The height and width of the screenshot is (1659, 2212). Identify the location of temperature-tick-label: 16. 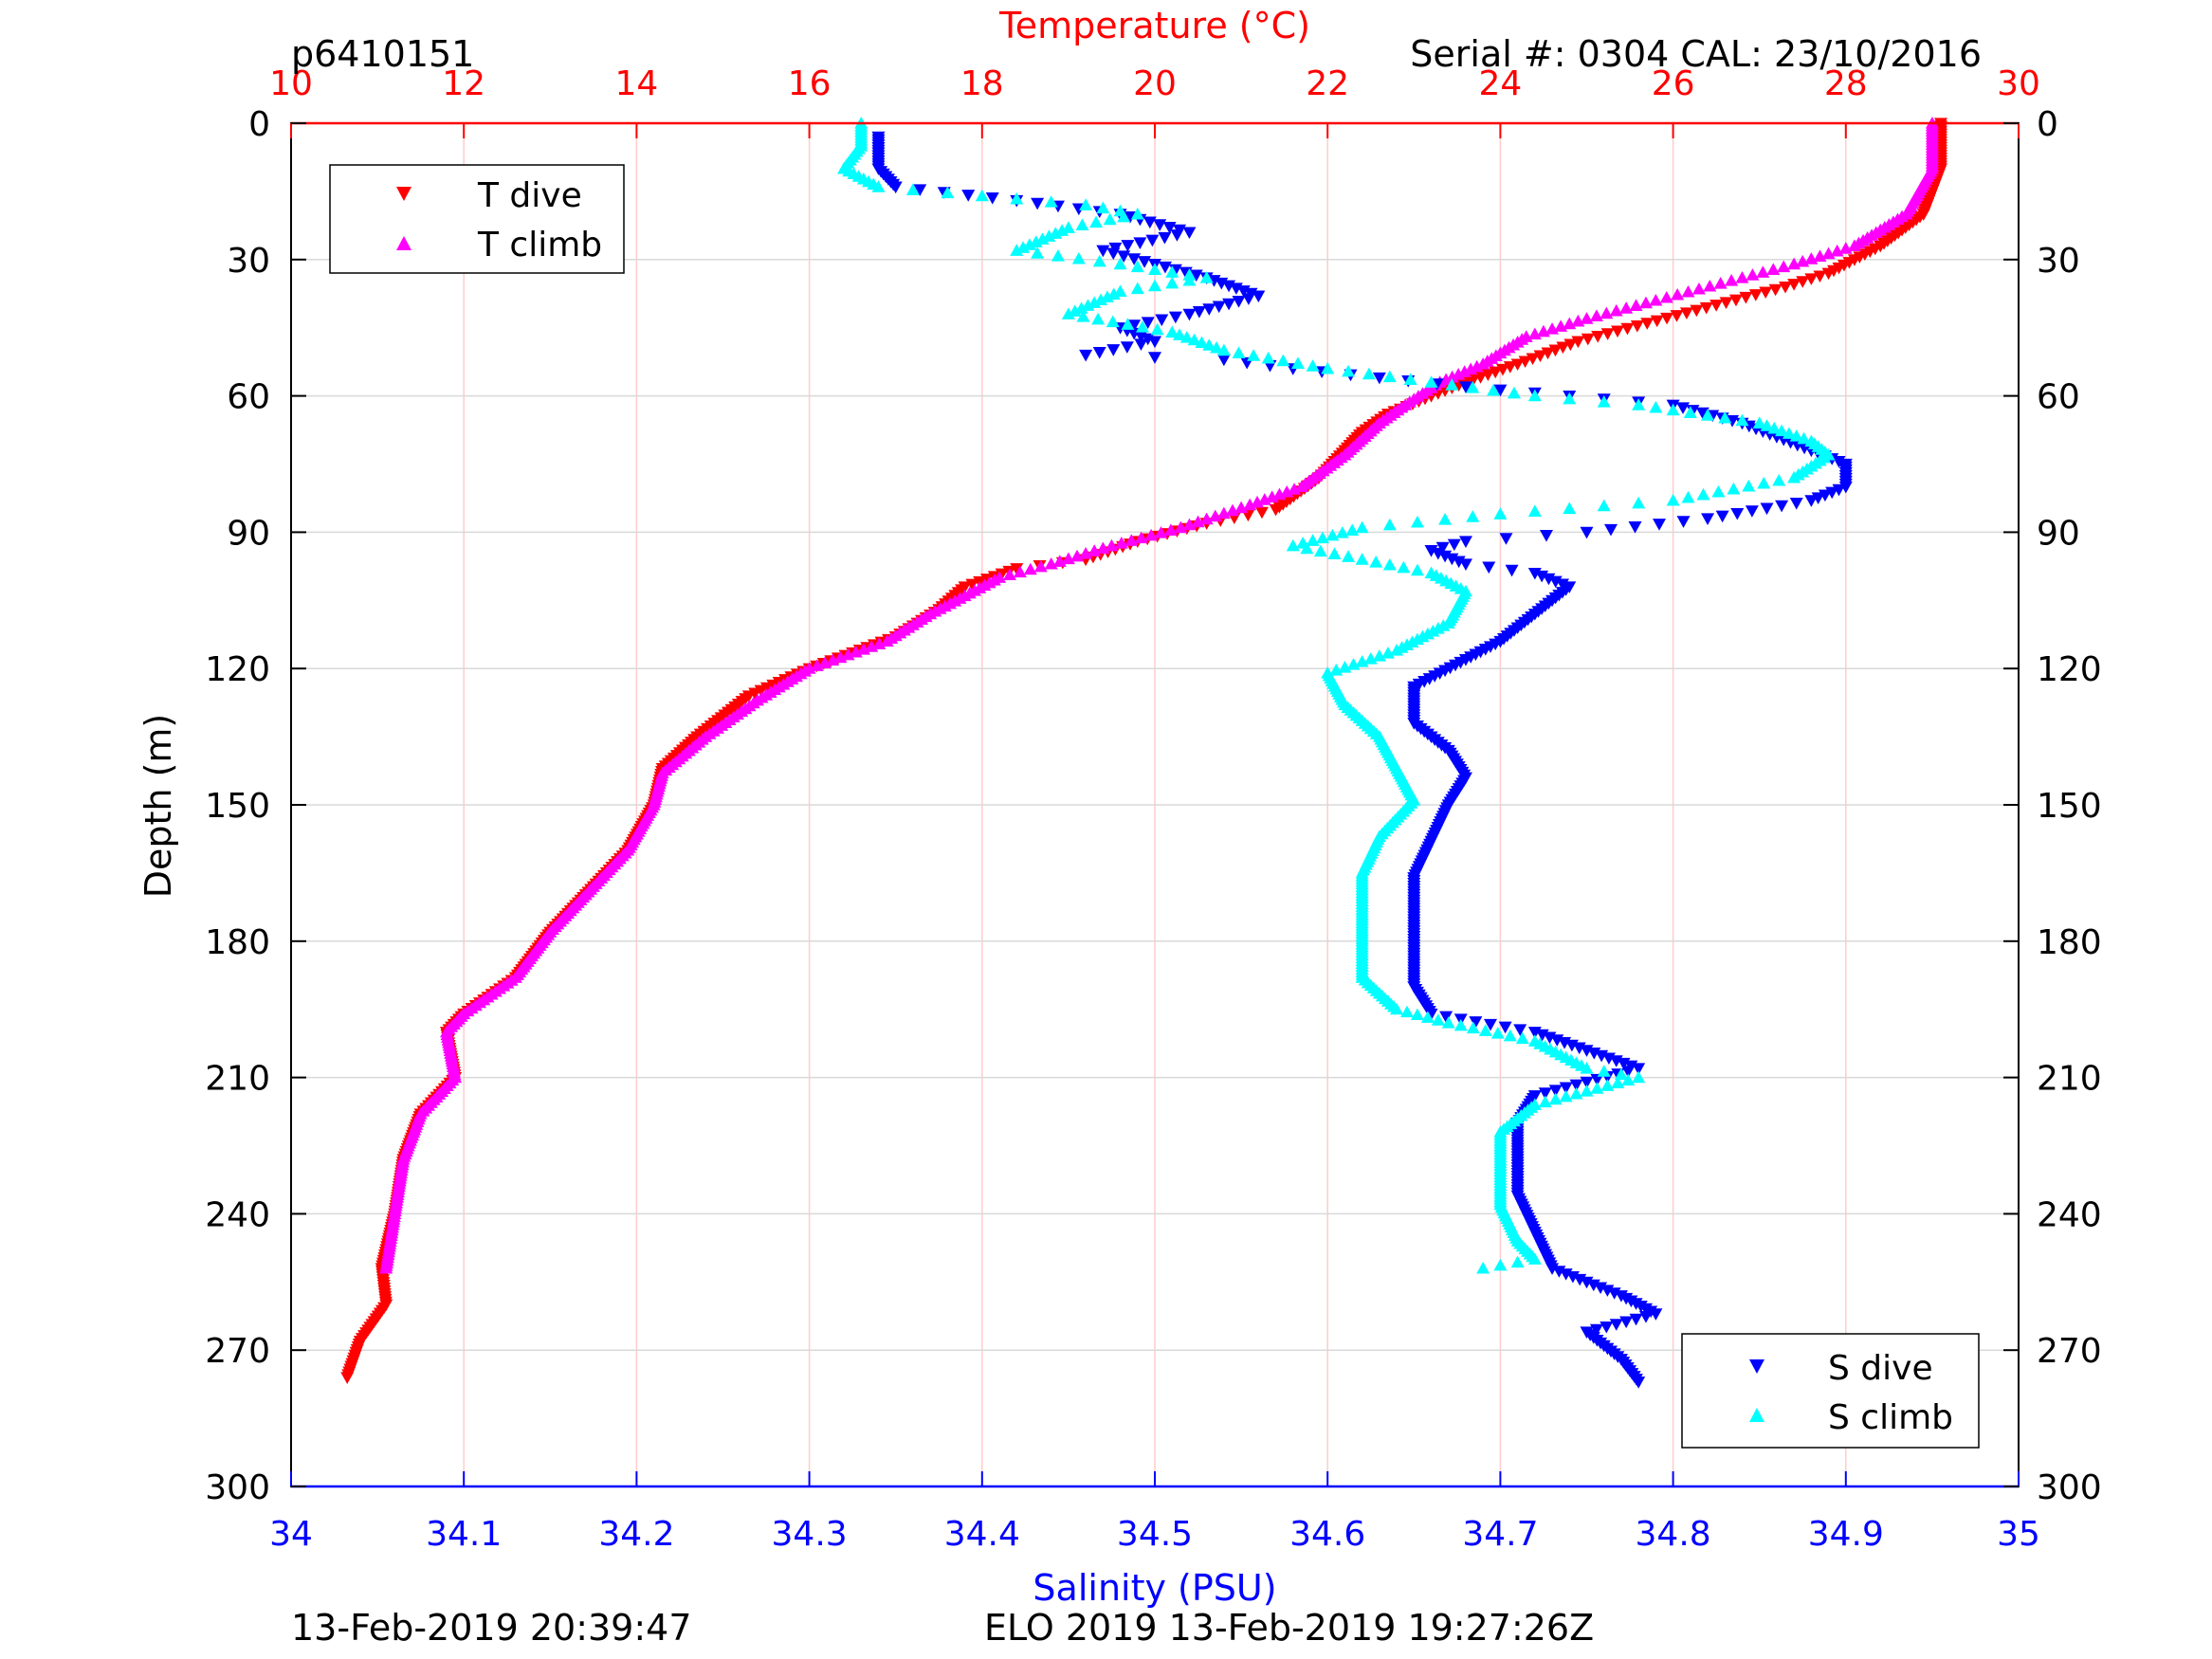
(810, 83).